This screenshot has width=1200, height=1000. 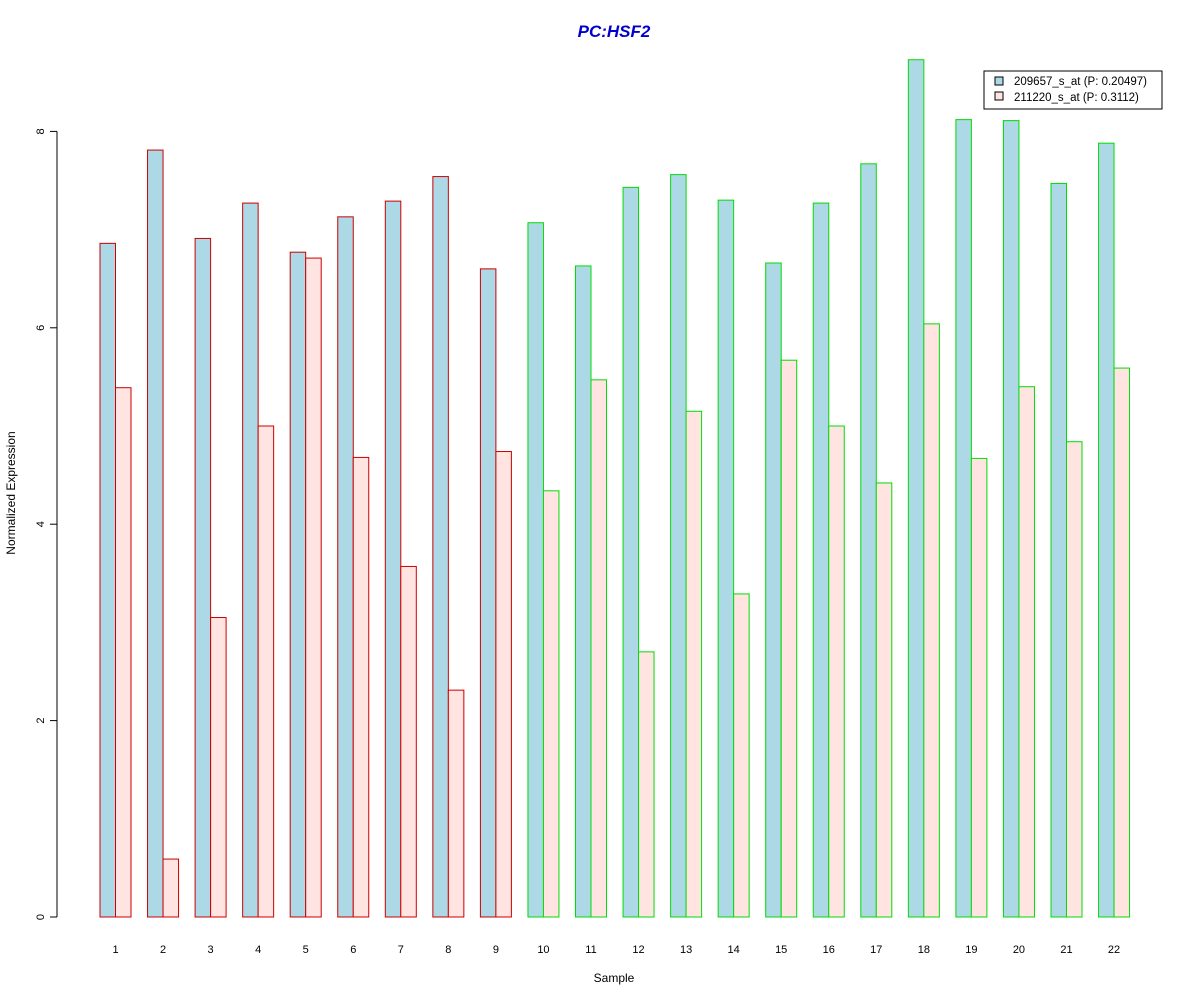 What do you see at coordinates (971, 950) in the screenshot?
I see `x-tick-label: 19` at bounding box center [971, 950].